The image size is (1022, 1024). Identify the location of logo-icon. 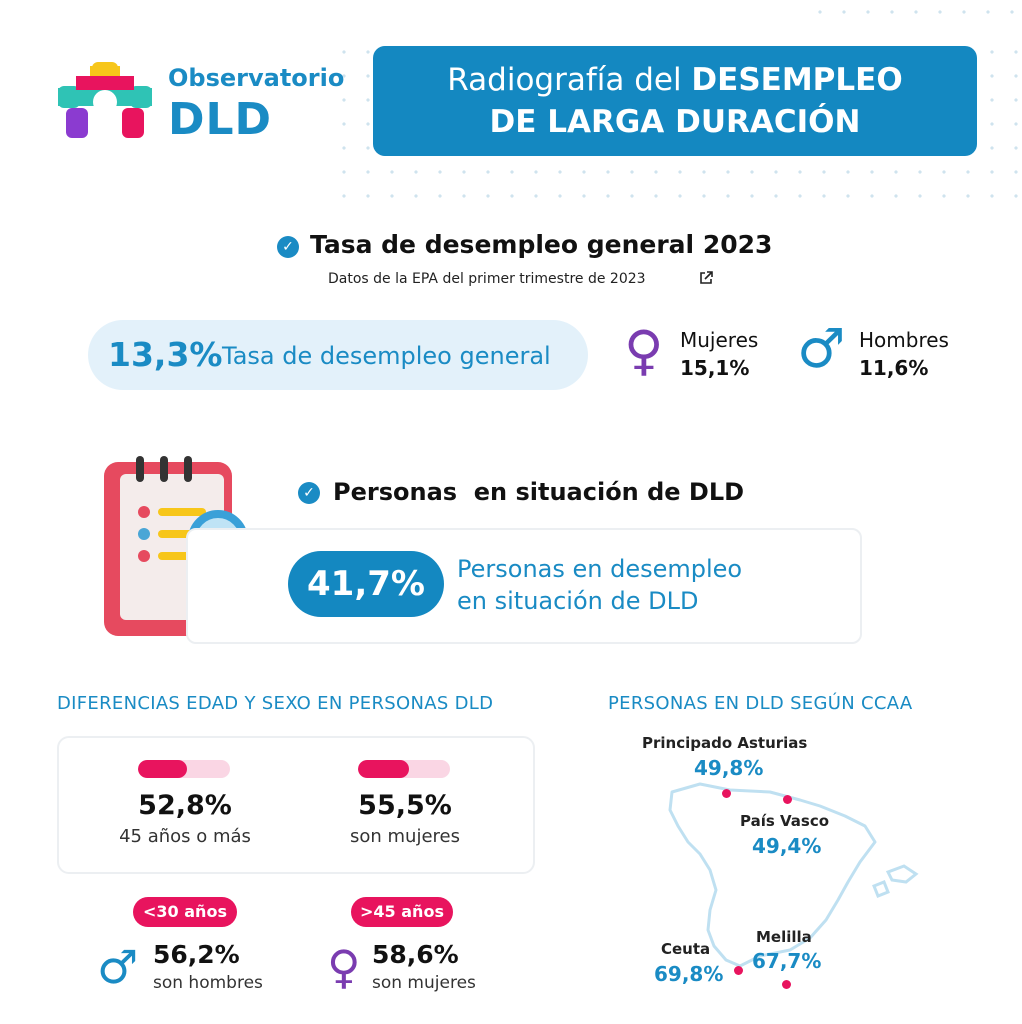
(105, 101).